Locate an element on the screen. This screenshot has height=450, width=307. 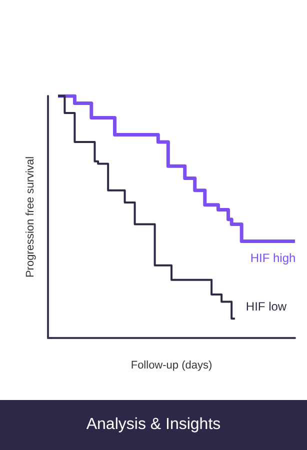
x-axis-title: Follow-up (days) is located at coordinates (171, 366).